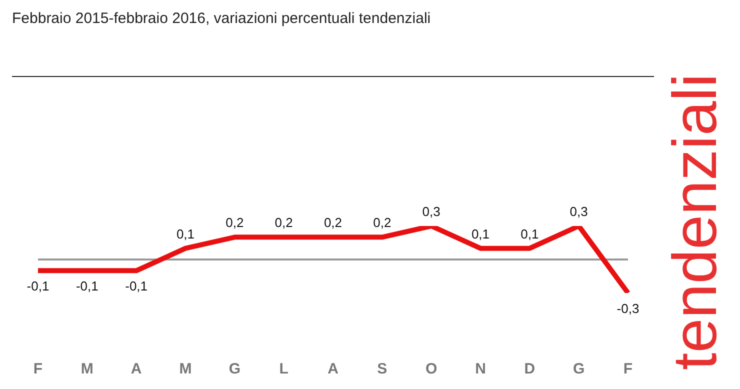 The image size is (740, 389). Describe the element at coordinates (695, 222) in the screenshot. I see `text: tendenziali` at that location.